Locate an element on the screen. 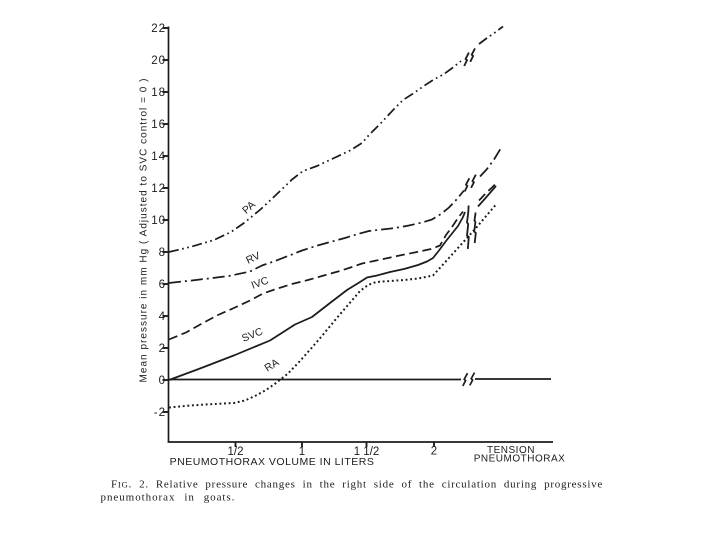 The height and width of the screenshot is (540, 720). svg-text: 14 is located at coordinates (158, 157).